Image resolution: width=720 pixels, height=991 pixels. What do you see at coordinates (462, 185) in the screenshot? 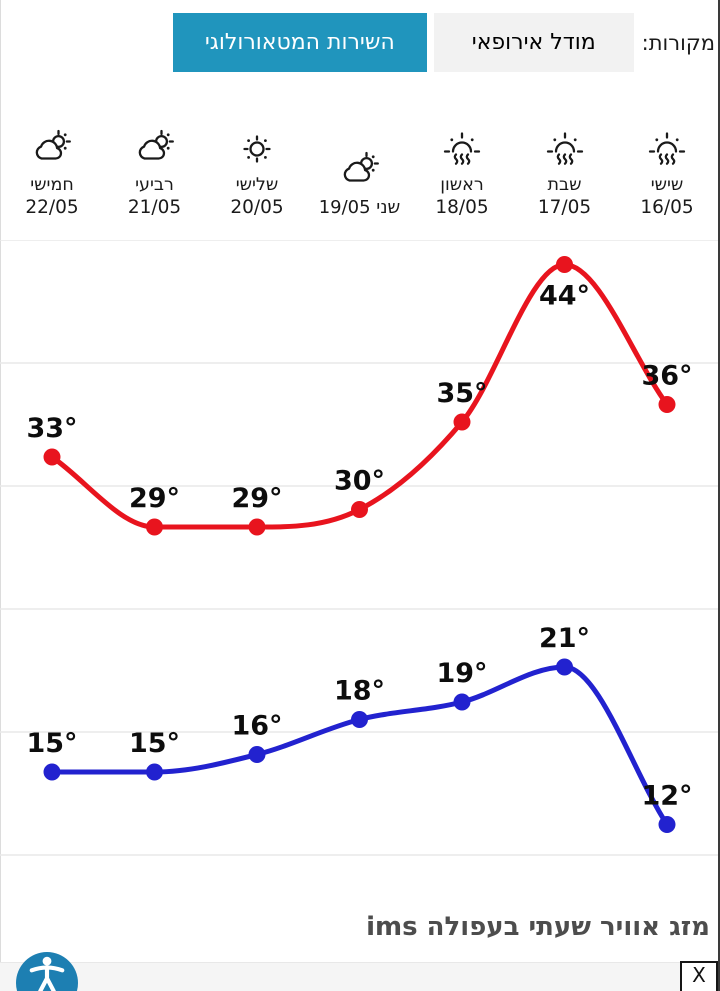
I see `day-name: ראשון` at bounding box center [462, 185].